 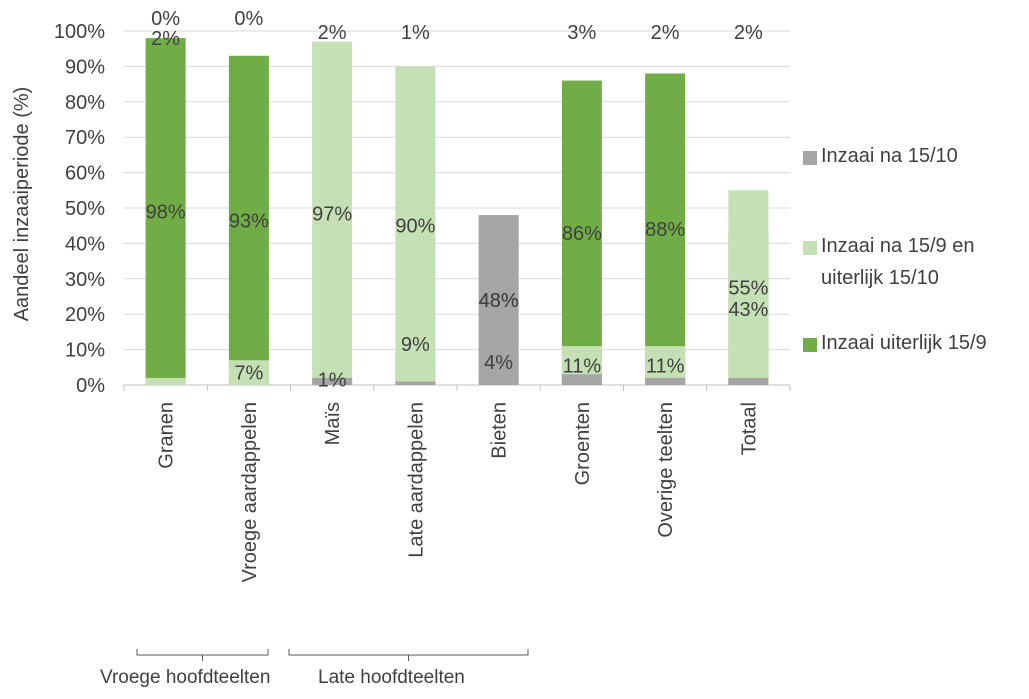 I want to click on x-tick-label: Bieten, so click(x=500, y=430).